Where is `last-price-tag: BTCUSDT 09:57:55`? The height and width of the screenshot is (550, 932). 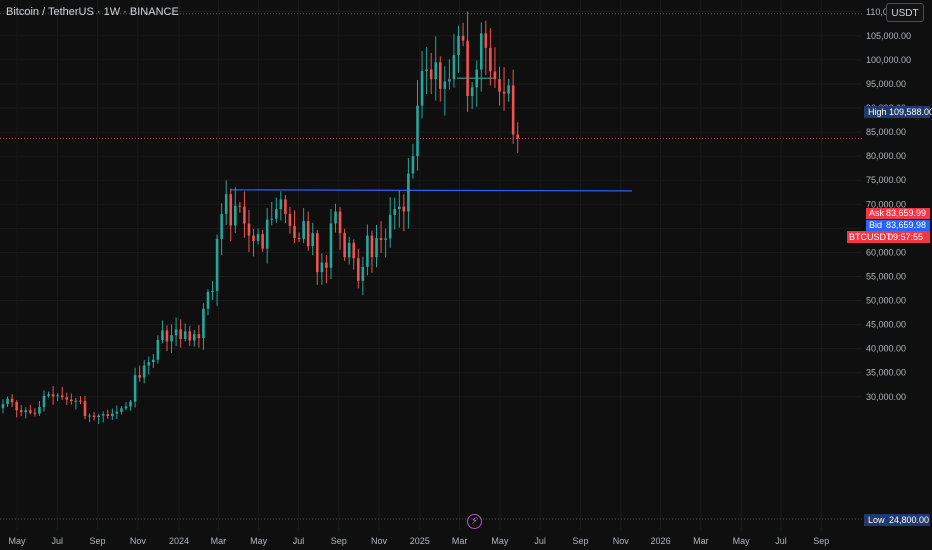
last-price-tag: BTCUSDT 09:57:55 is located at coordinates (888, 237).